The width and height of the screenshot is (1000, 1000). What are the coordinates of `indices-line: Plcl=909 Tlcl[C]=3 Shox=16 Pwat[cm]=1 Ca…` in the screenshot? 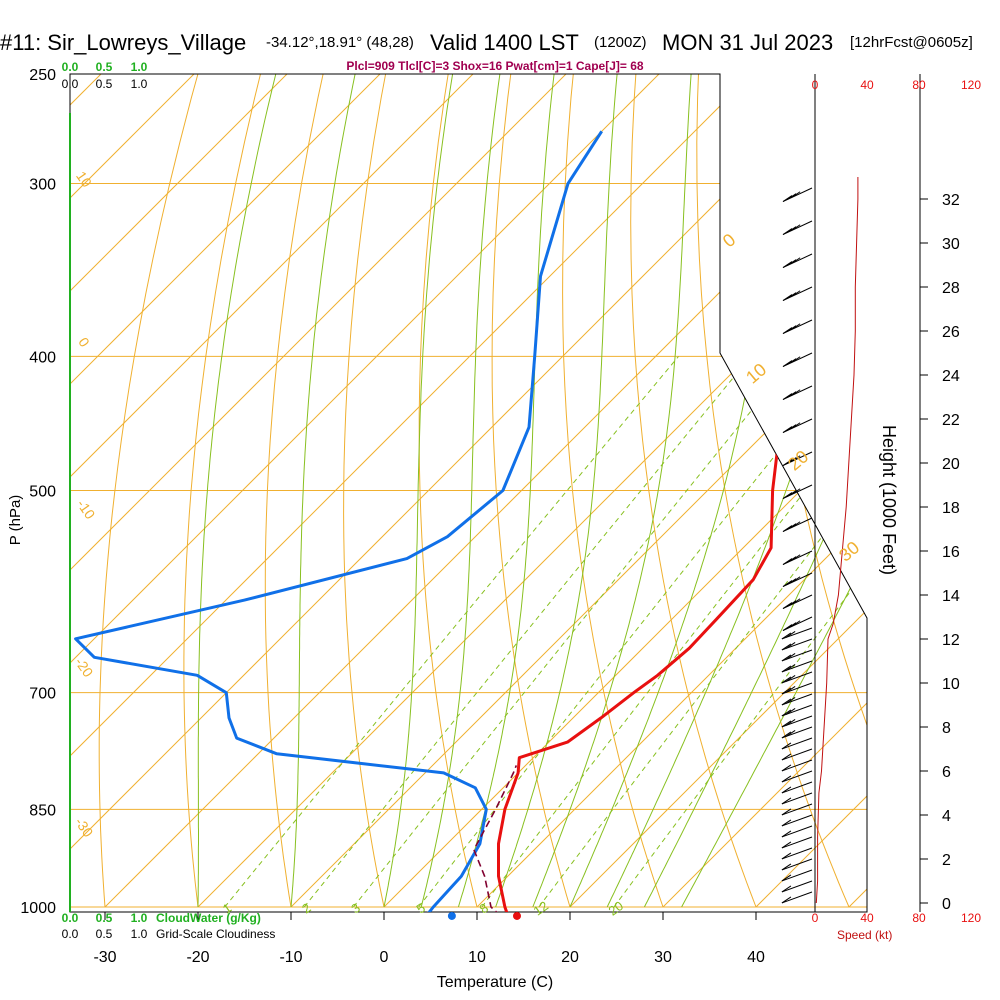 It's located at (494, 66).